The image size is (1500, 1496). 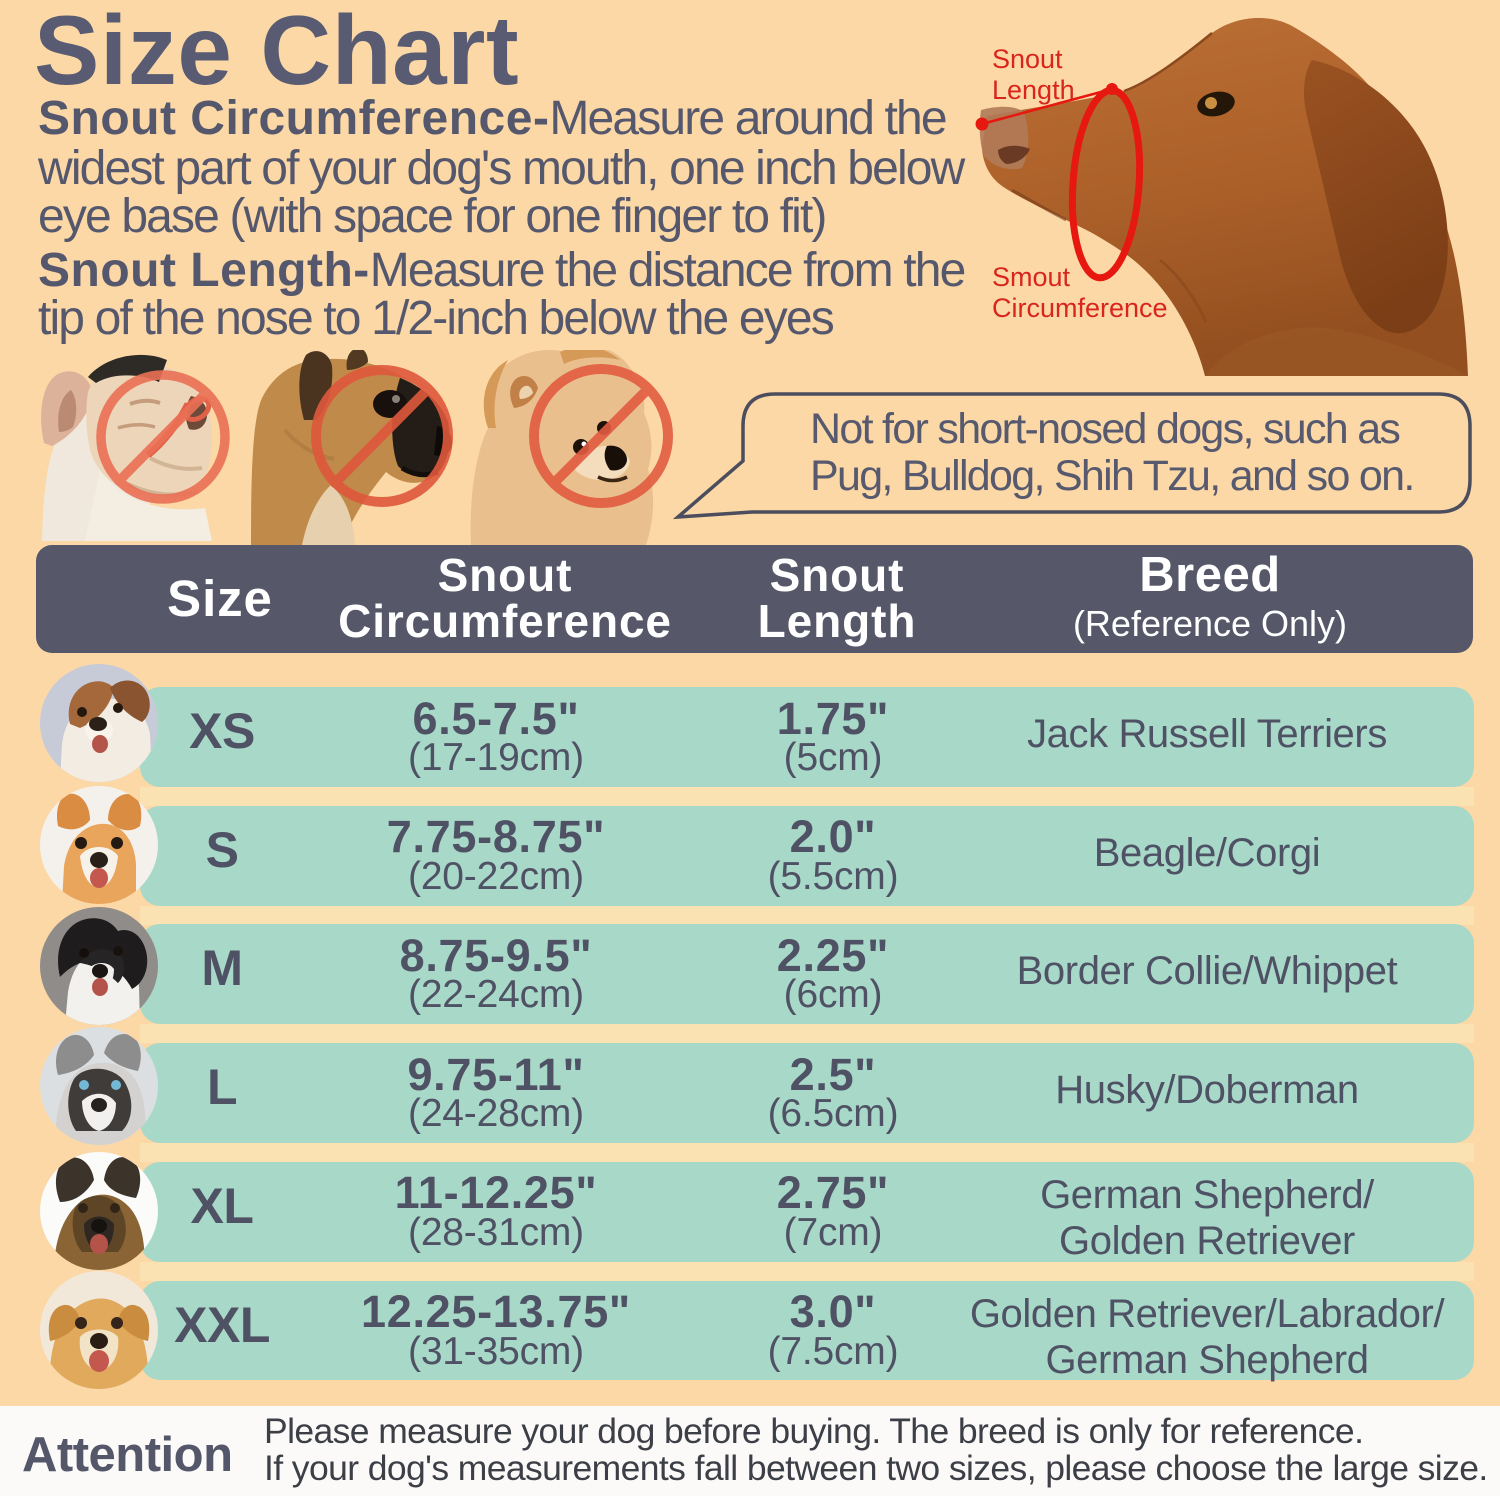 What do you see at coordinates (1080, 308) in the screenshot?
I see `svg-text: Circumference` at bounding box center [1080, 308].